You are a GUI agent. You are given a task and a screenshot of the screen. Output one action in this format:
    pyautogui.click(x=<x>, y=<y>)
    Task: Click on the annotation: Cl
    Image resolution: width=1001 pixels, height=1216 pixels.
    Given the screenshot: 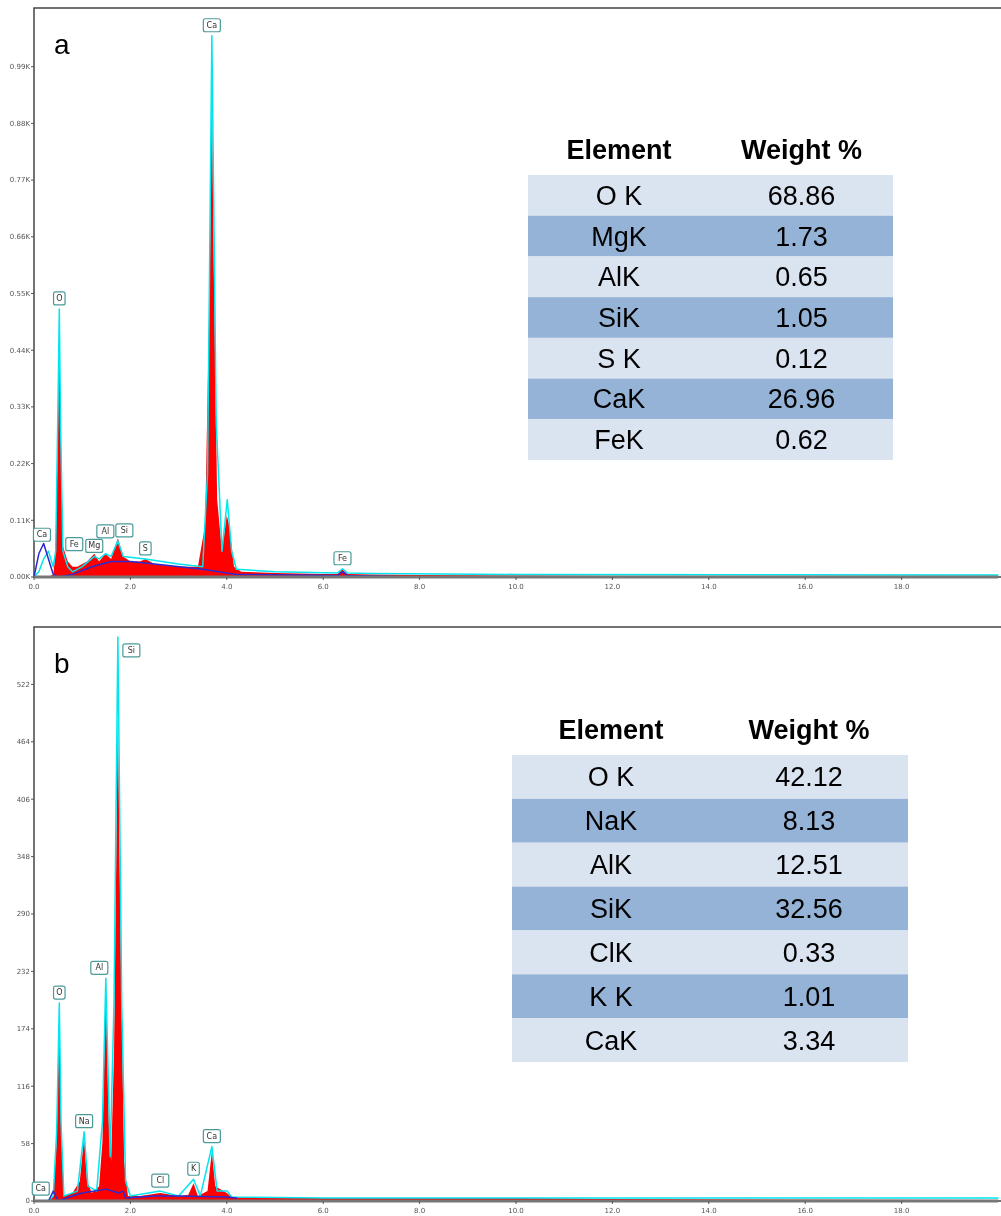 What is the action you would take?
    pyautogui.click(x=160, y=1181)
    